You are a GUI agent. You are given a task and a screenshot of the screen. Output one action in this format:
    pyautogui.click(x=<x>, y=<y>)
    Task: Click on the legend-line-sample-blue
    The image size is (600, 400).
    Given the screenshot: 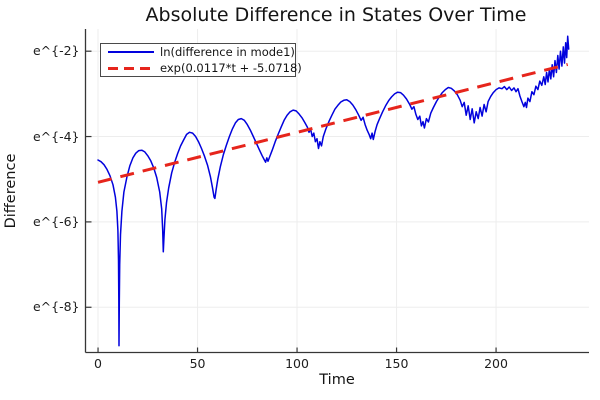 What is the action you would take?
    pyautogui.click(x=131, y=52)
    